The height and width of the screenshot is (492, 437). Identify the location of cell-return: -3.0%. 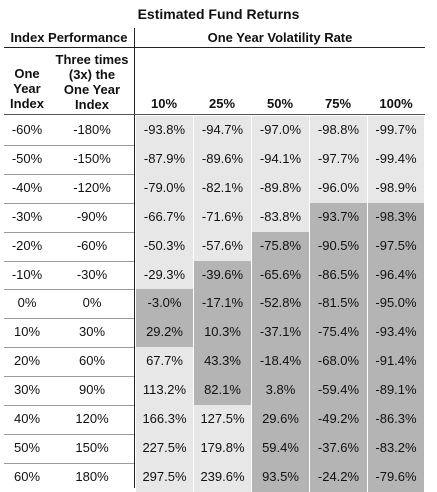
(164, 303).